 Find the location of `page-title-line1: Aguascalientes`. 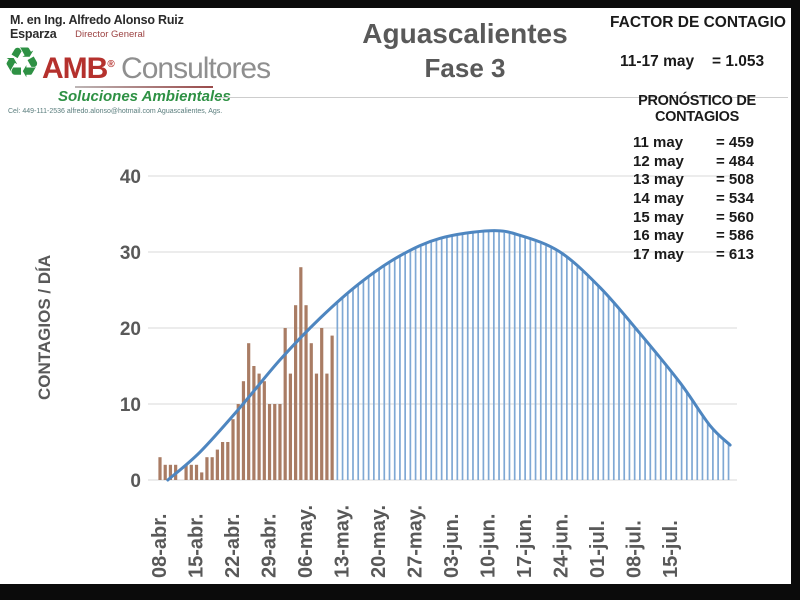

page-title-line1: Aguascalientes is located at coordinates (465, 33).